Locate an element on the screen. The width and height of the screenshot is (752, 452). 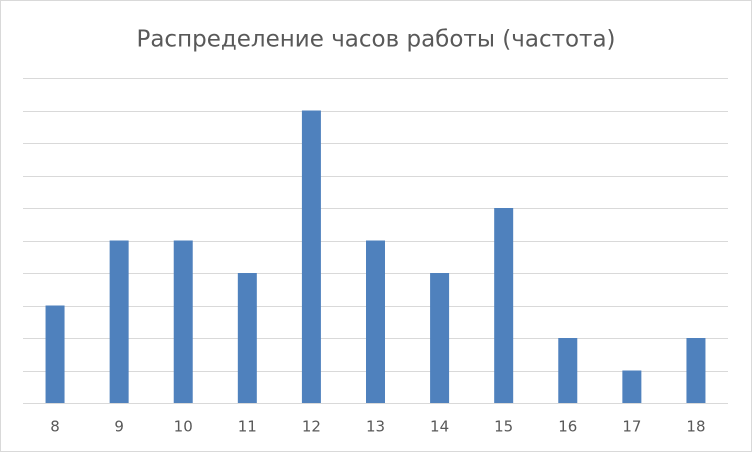
x-tick-label: 14 is located at coordinates (439, 427).